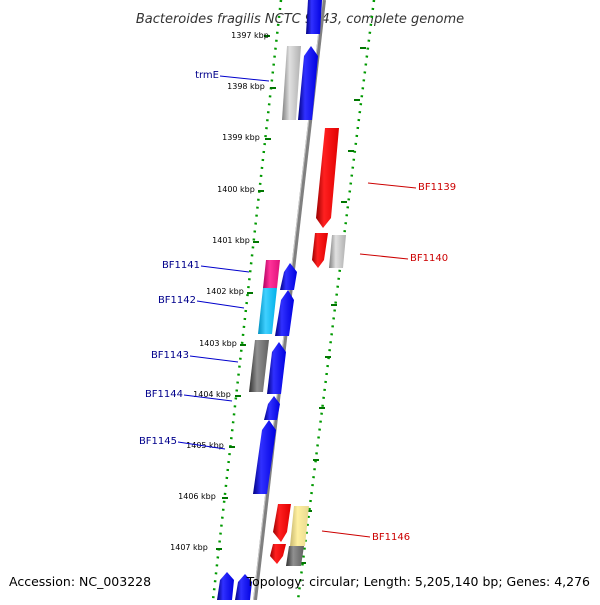 The height and width of the screenshot is (605, 600). Describe the element at coordinates (158, 441) in the screenshot. I see `gene-label-bf1145: BF1145` at that location.